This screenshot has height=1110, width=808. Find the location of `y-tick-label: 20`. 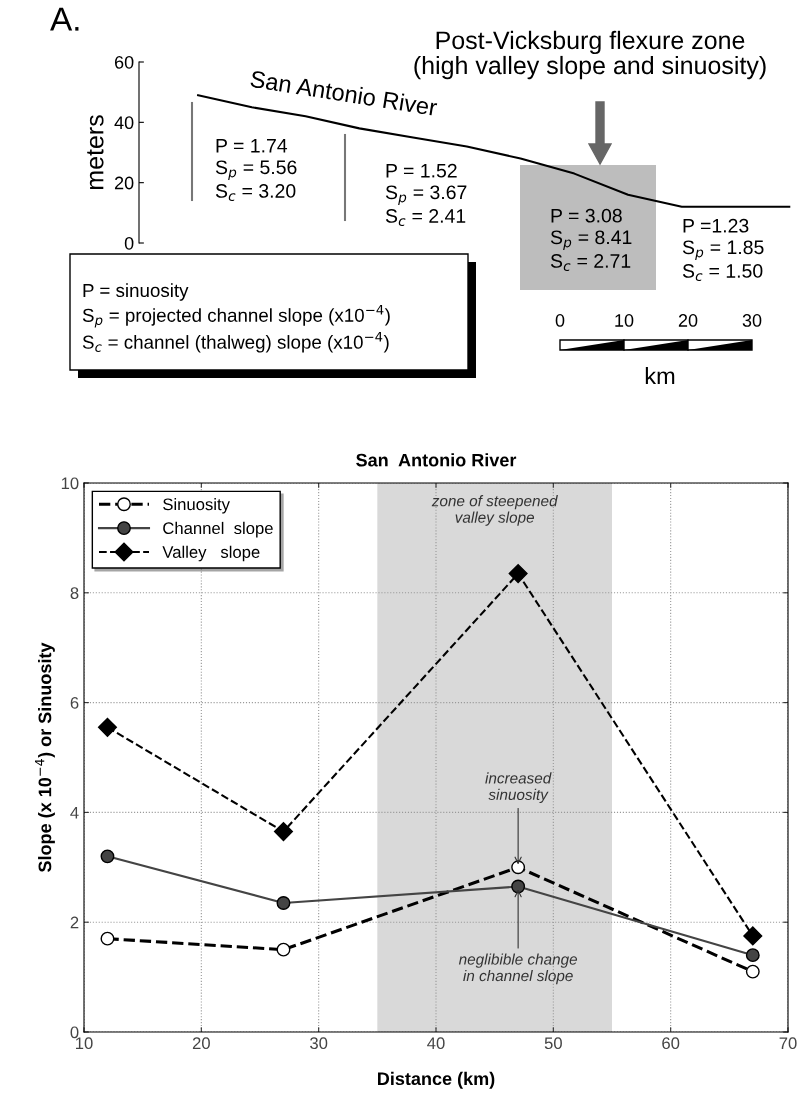

y-tick-label: 20 is located at coordinates (124, 183).